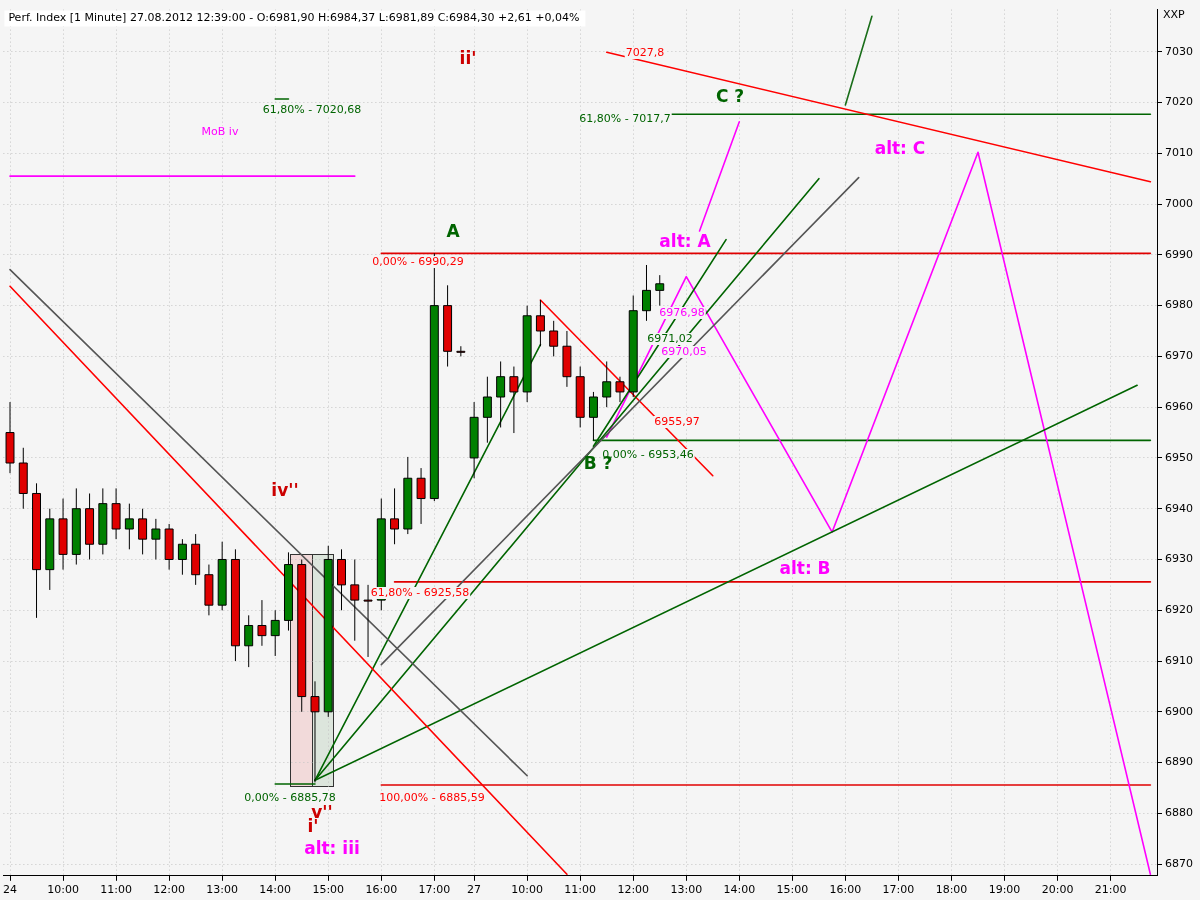 Image resolution: width=1200 pixels, height=900 pixels. What do you see at coordinates (1179, 254) in the screenshot?
I see `y-tick-label: 6990` at bounding box center [1179, 254].